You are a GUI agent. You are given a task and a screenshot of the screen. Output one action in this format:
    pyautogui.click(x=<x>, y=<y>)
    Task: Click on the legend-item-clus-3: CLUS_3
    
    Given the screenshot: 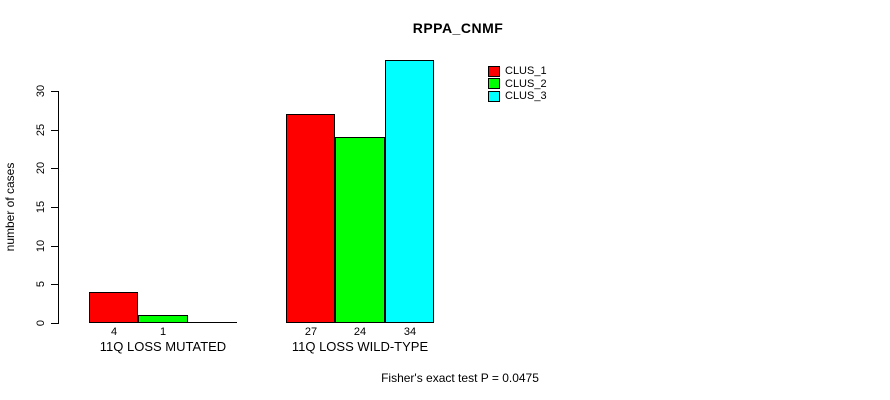 What is the action you would take?
    pyautogui.click(x=517, y=96)
    